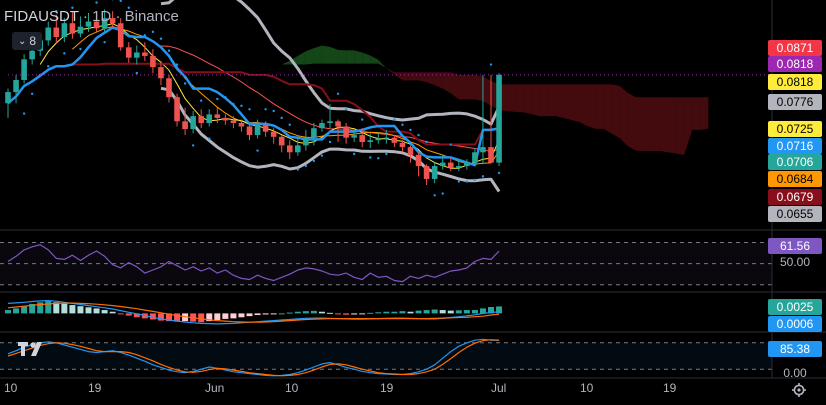 The image size is (826, 405). I want to click on price-scale-label: 0.0679, so click(795, 197).